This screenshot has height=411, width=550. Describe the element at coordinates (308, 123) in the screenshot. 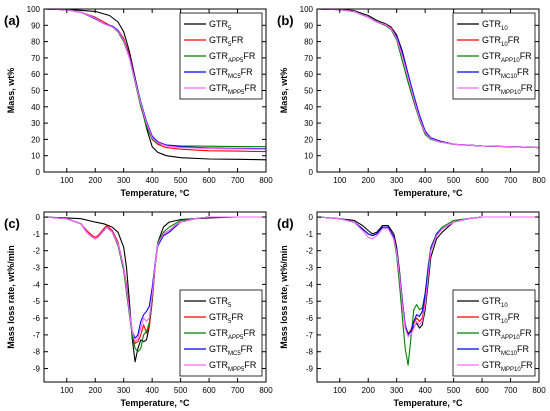

I see `y-tick-label: 30` at that location.